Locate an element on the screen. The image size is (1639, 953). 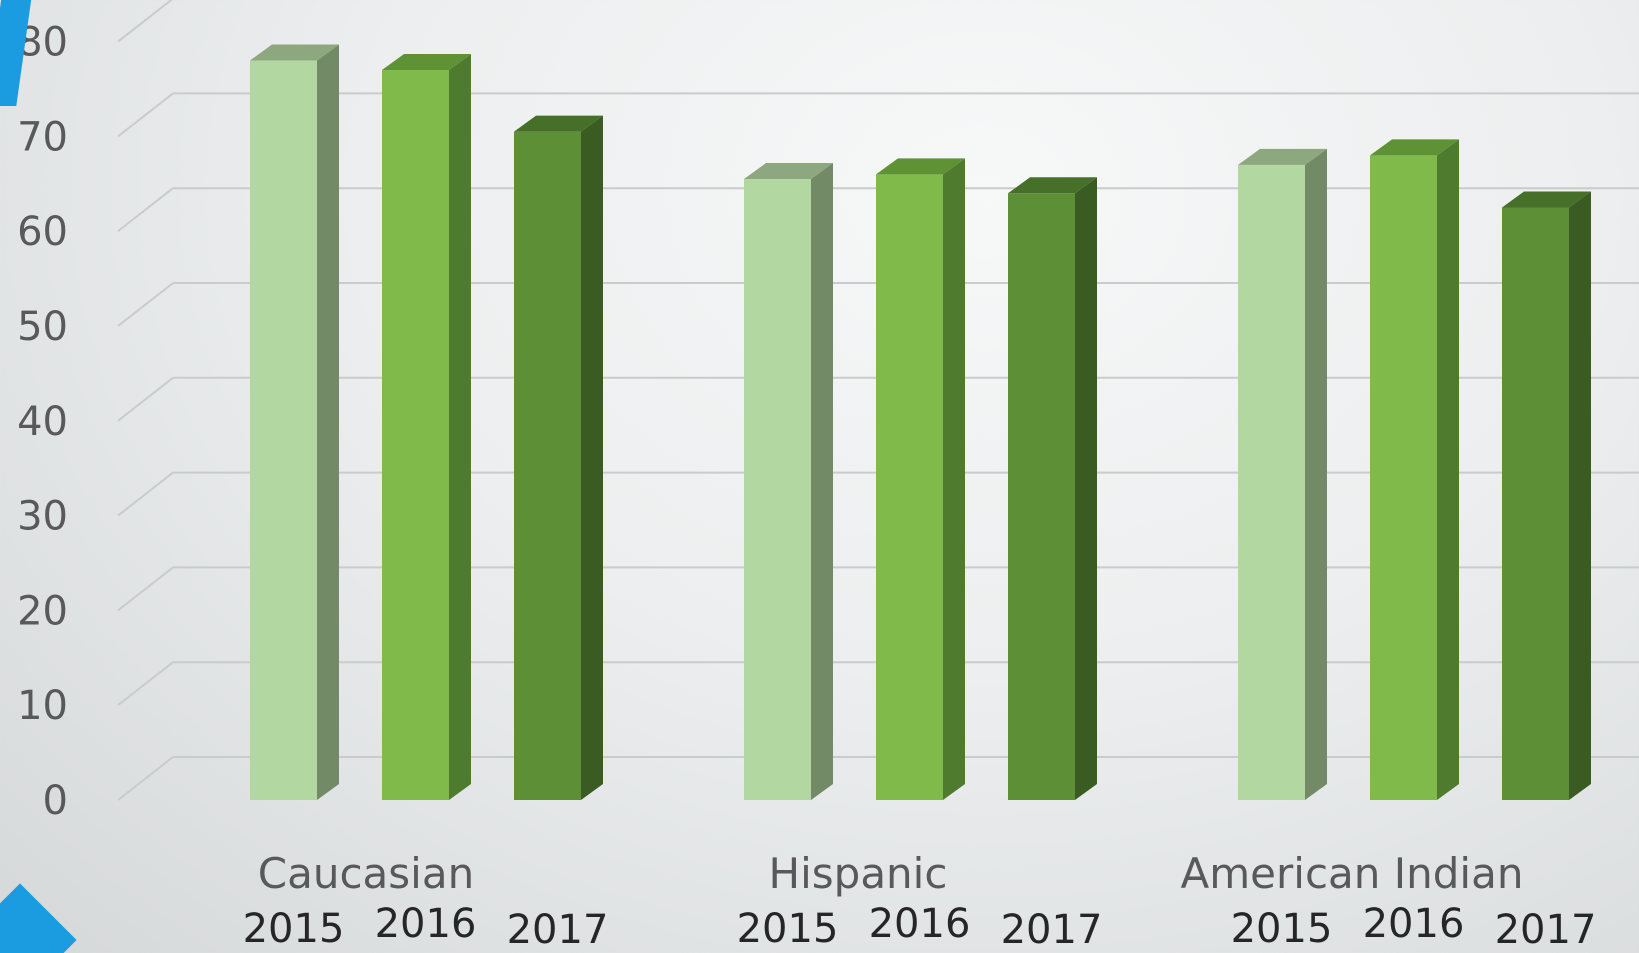
bar-top-hispanic-2015 is located at coordinates (788, 171).